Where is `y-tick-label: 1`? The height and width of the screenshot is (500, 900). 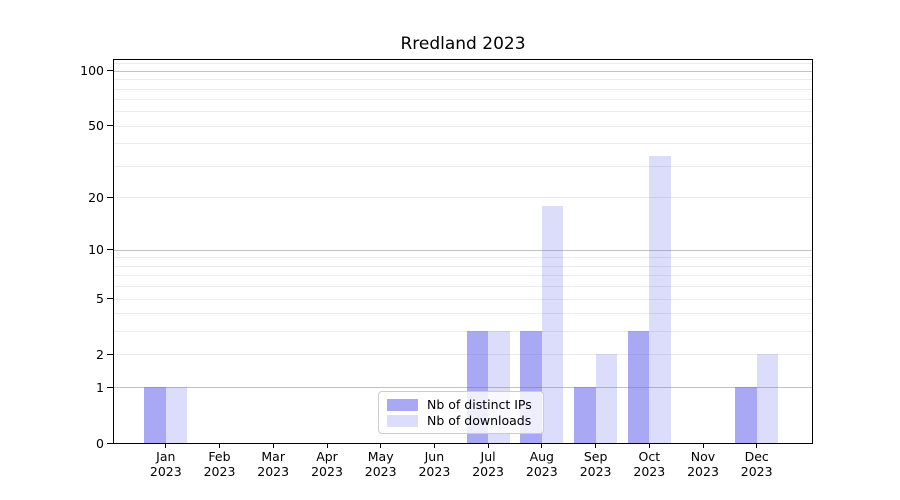 y-tick-label: 1 is located at coordinates (100, 387).